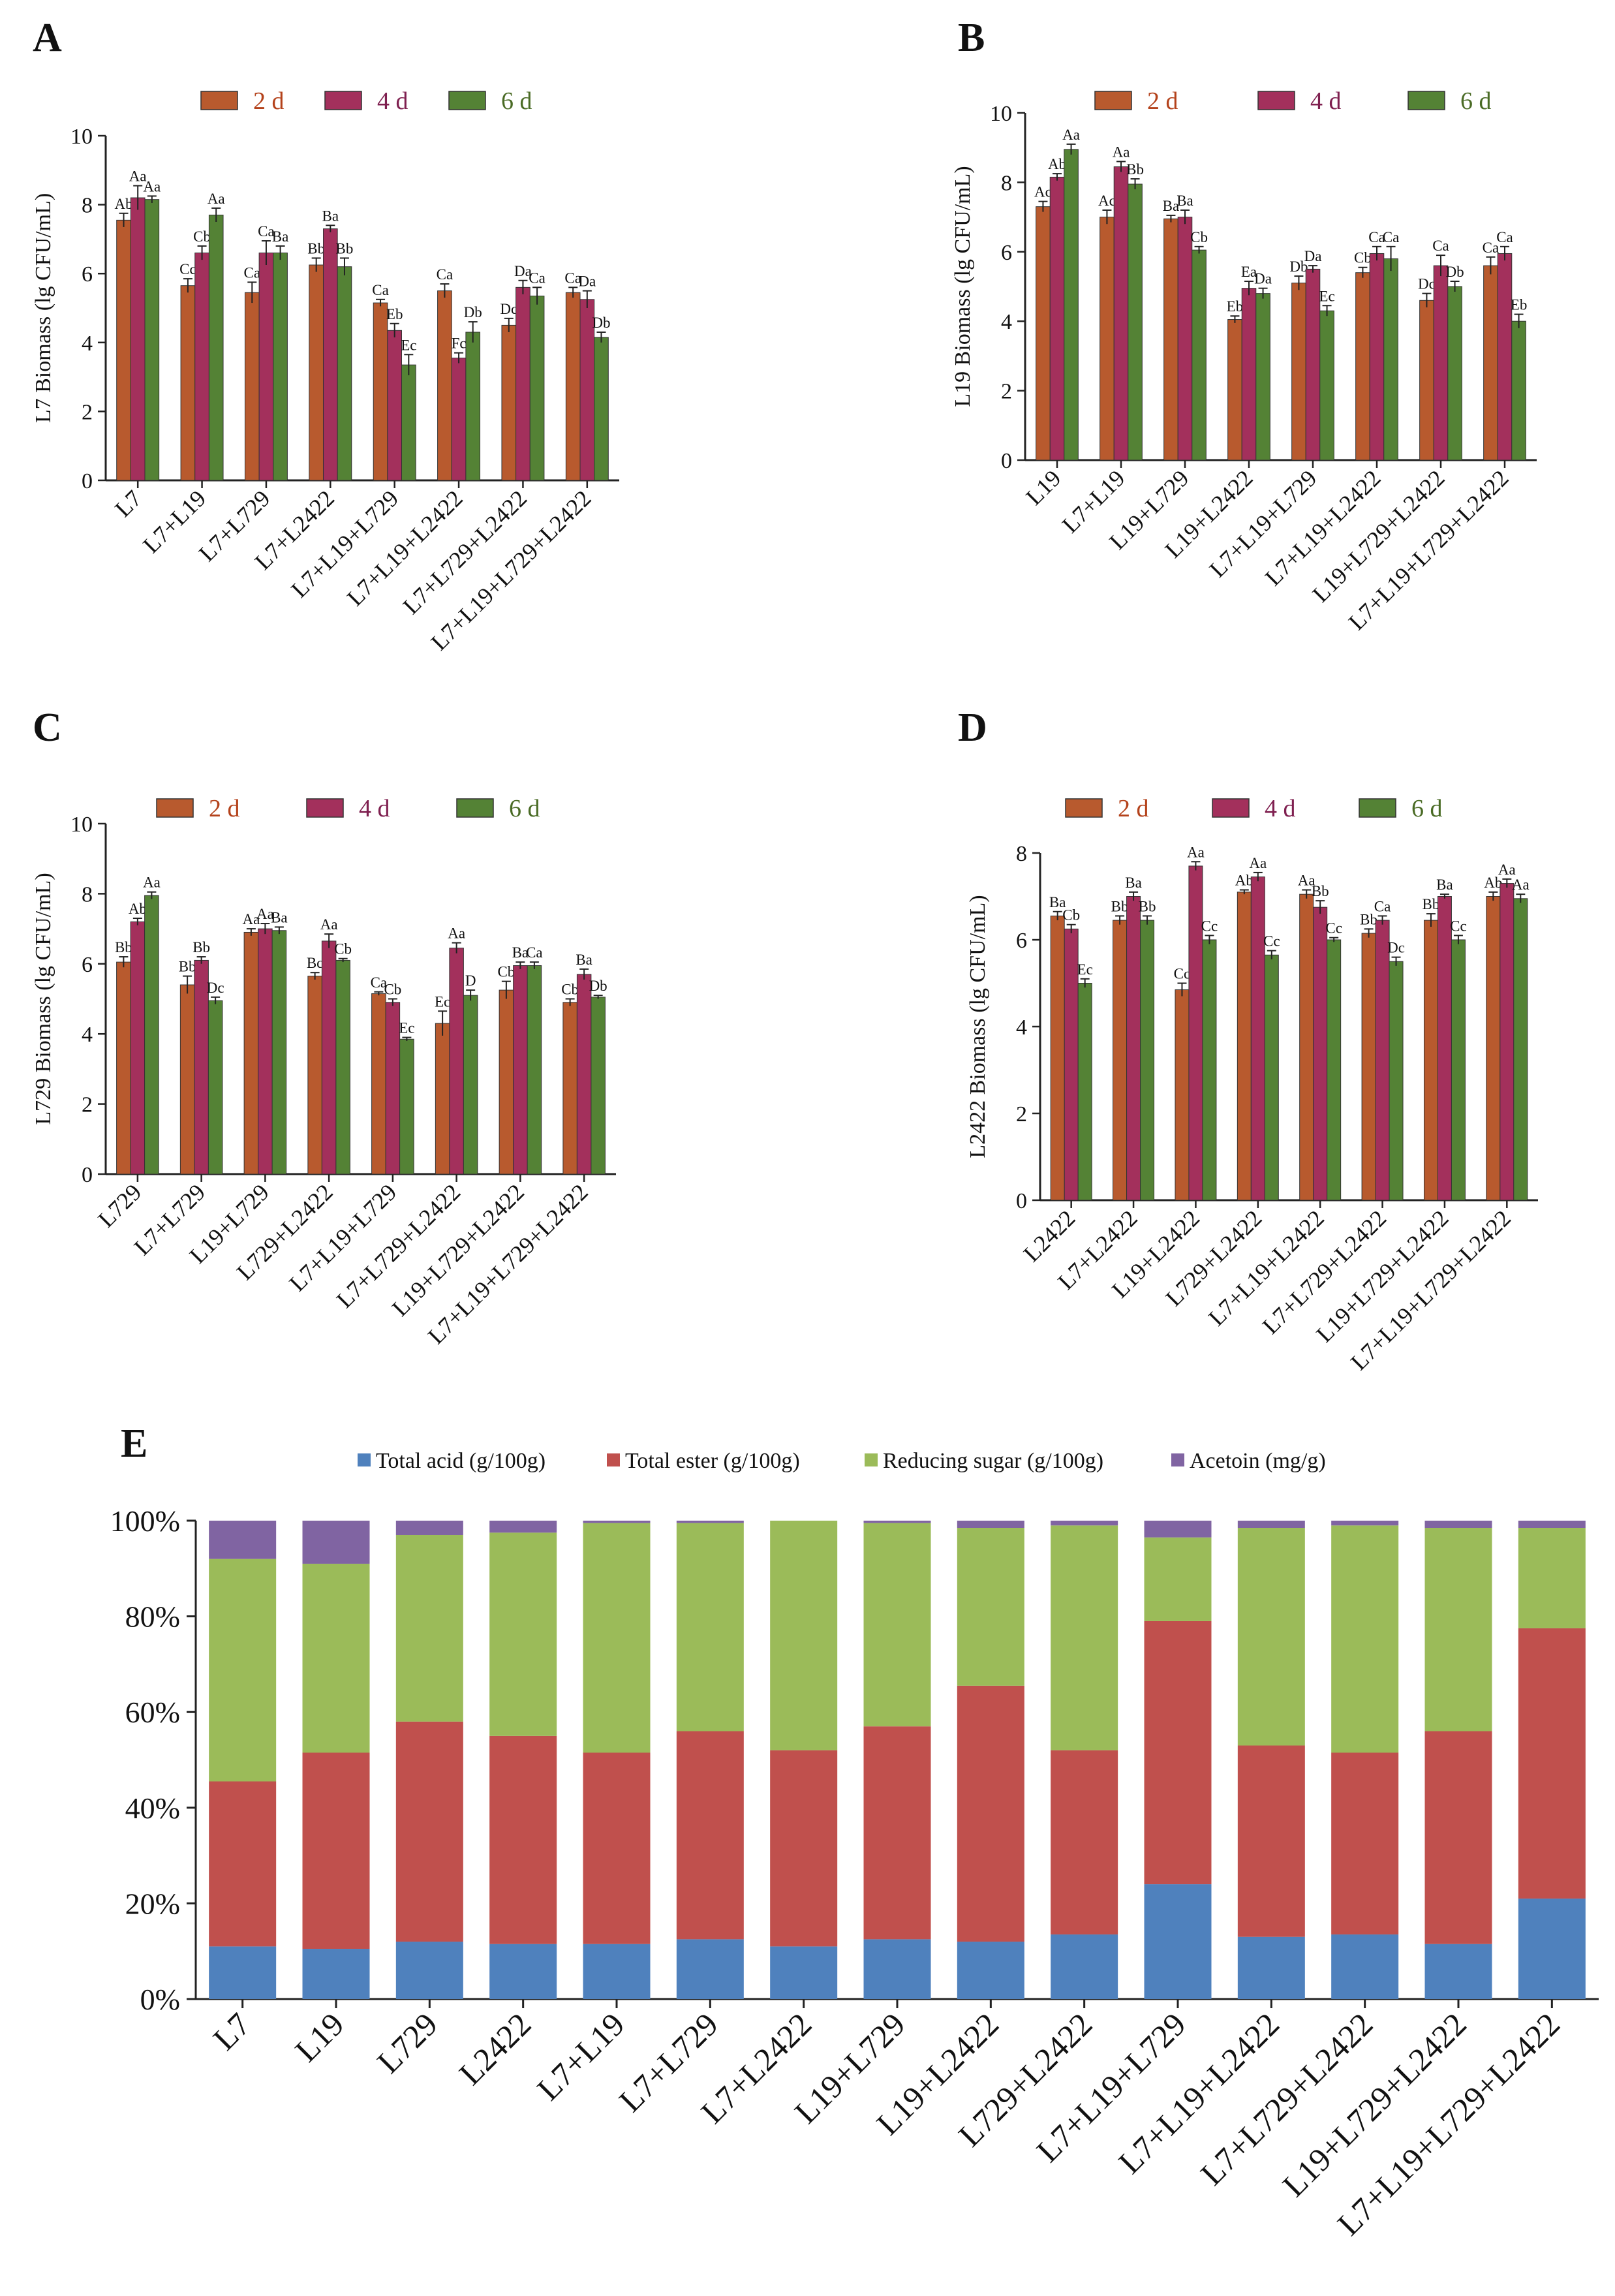  I want to click on significance-label: Dc, so click(1427, 284).